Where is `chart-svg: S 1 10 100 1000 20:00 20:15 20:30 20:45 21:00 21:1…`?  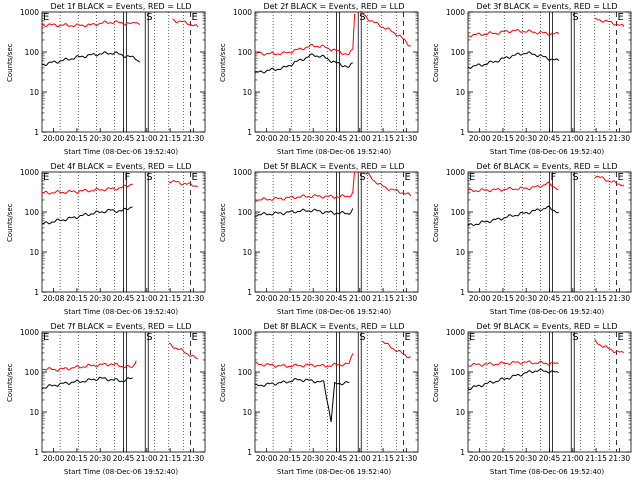 chart-svg: S 1 10 100 1000 20:00 20:15 20:30 20:45 21:00 21:1… is located at coordinates (326, 75).